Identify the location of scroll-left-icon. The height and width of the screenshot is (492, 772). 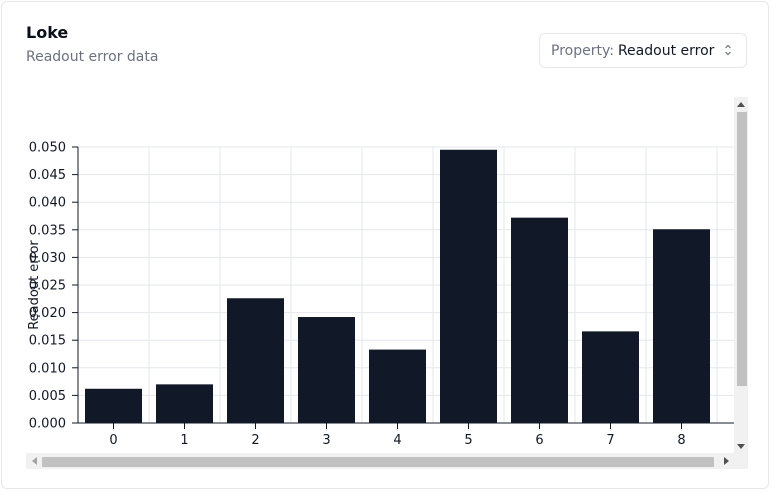
(34, 461).